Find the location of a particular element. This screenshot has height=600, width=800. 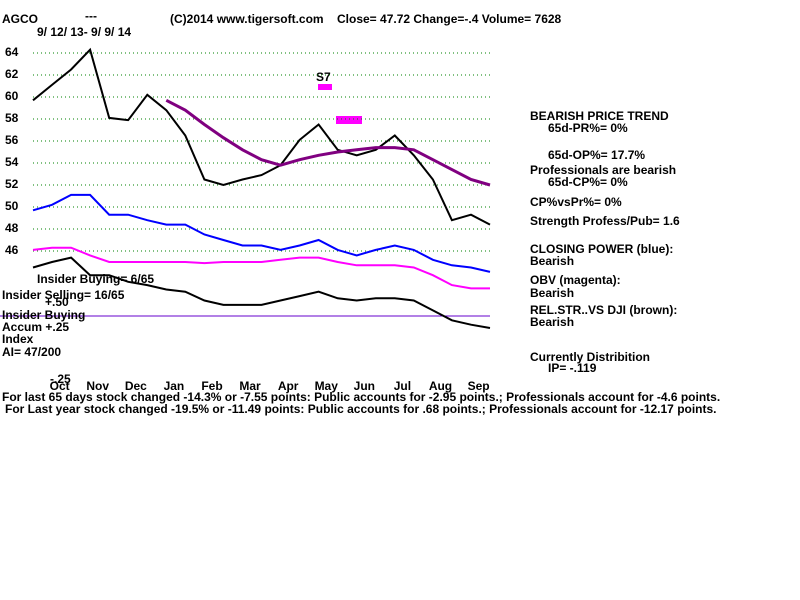

source: (C)2014 www.tigersoft.com is located at coordinates (247, 19).